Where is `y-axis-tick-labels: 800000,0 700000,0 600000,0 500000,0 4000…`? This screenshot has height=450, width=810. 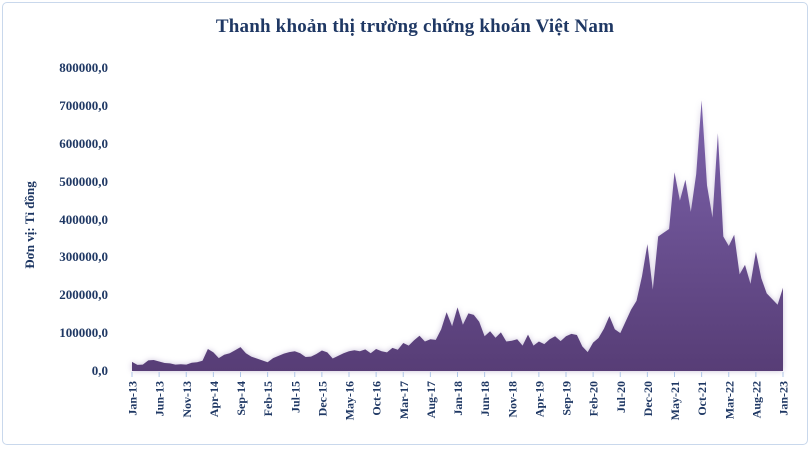
y-axis-tick-labels: 800000,0 700000,0 600000,0 500000,0 4000… is located at coordinates (55, 219).